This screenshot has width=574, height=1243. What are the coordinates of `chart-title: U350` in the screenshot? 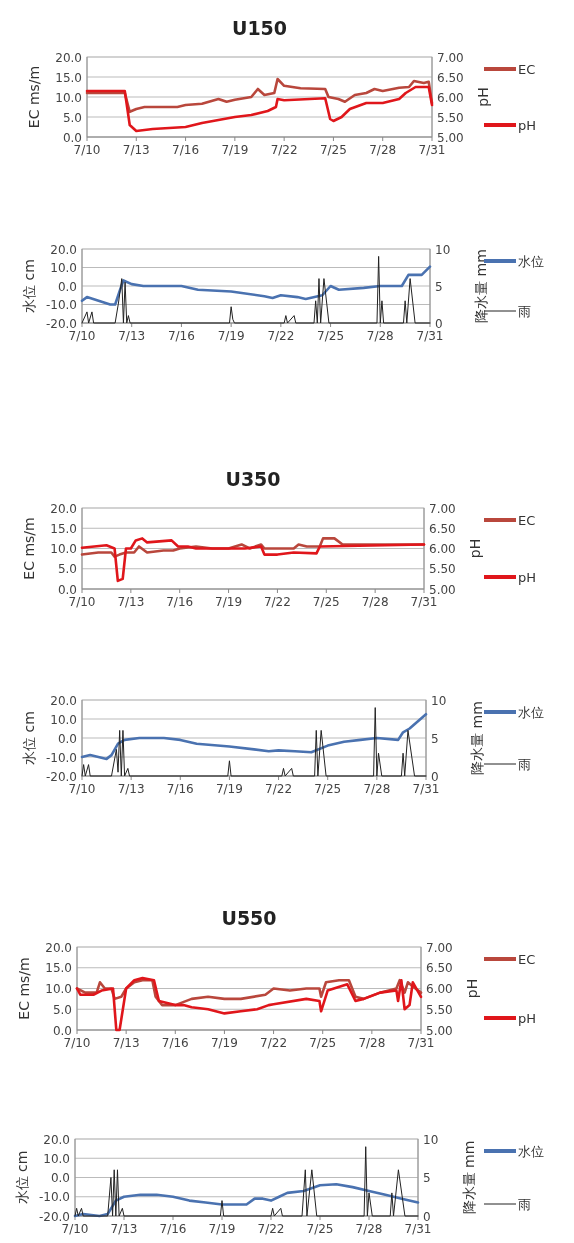 It's located at (253, 479).